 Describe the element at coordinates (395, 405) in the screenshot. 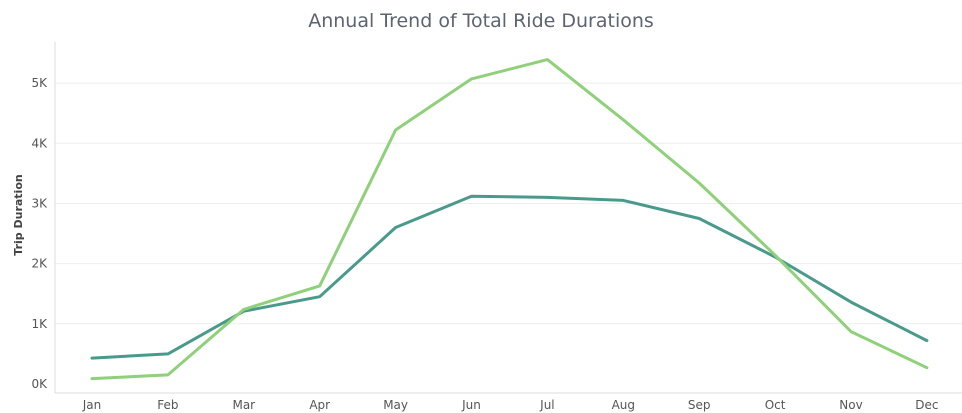

I see `x-tick-label: May` at that location.